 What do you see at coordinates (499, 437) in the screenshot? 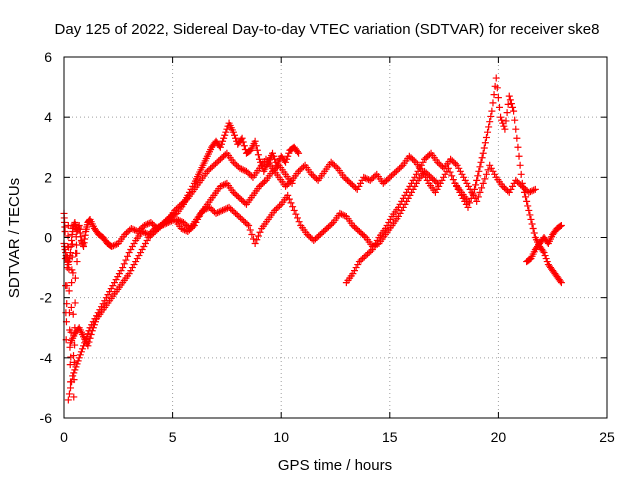
I see `x-tick-label: 20` at bounding box center [499, 437].